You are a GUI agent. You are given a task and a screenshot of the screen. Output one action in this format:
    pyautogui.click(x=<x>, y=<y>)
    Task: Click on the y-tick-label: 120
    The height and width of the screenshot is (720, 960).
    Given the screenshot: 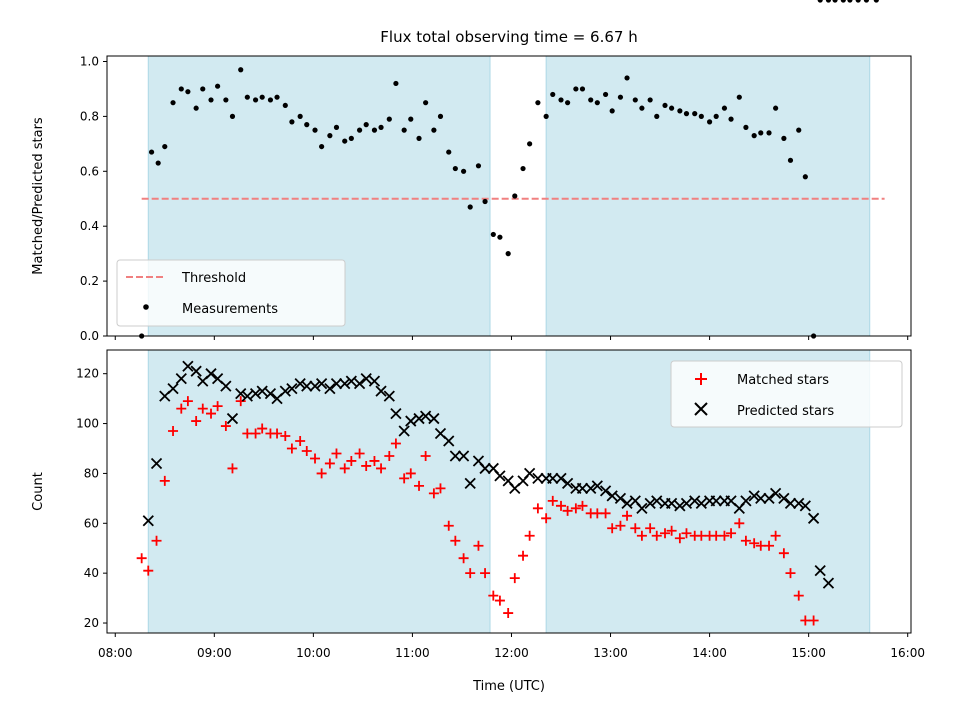 What is the action you would take?
    pyautogui.click(x=87, y=374)
    